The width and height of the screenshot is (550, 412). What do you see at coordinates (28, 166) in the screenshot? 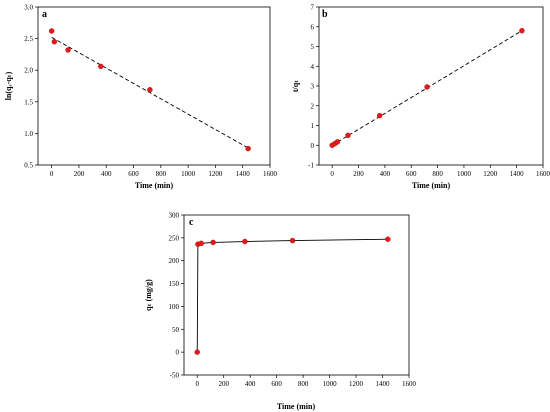
I see `y-tick-label: 0.5` at bounding box center [28, 166].